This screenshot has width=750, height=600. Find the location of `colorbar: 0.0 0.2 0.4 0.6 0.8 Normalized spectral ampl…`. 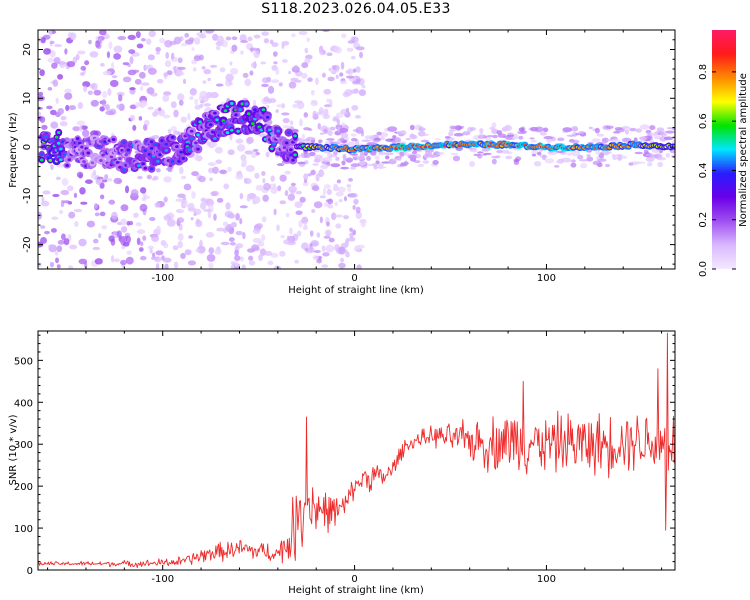

colorbar: 0.0 0.2 0.4 0.6 0.8 Normalized spectral ampl… is located at coordinates (723, 153).